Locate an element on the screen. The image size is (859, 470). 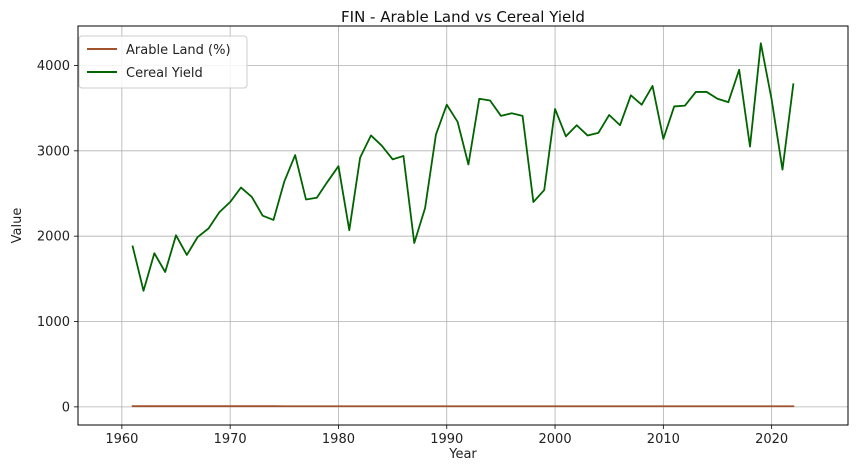
y-tick-label: 3000 is located at coordinates (53, 151).